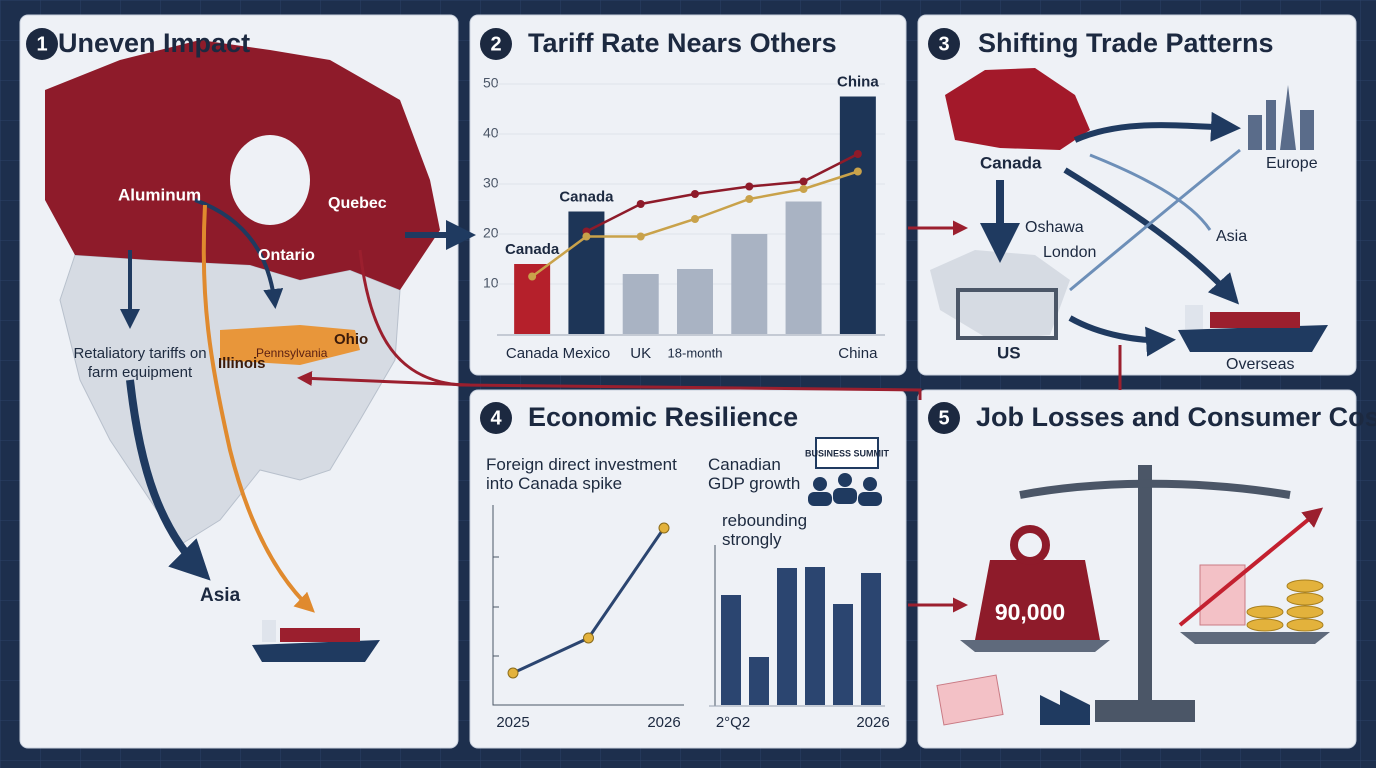 This screenshot has width=1376, height=768. Describe the element at coordinates (351, 339) in the screenshot. I see `map-label: Ohio` at that location.